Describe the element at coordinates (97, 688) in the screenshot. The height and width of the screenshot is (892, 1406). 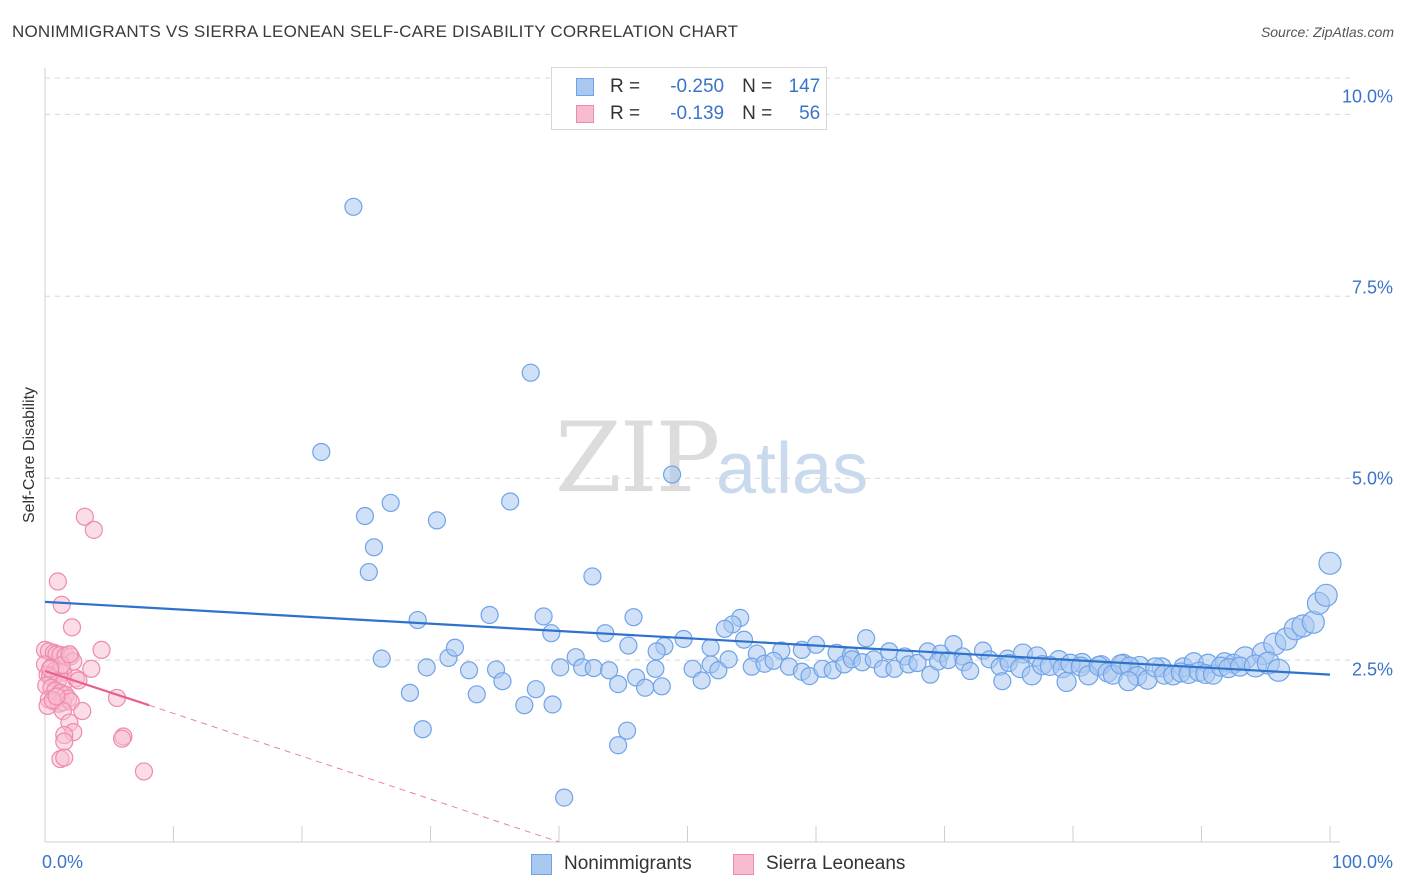
I see `trend-line-sierra-leoneans` at that location.